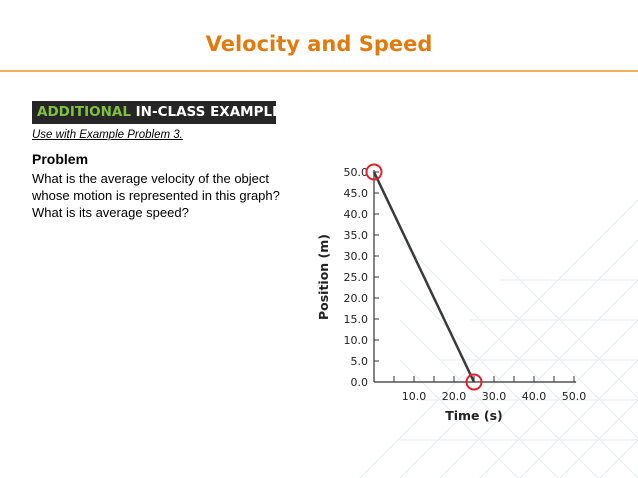 The image size is (638, 478). What do you see at coordinates (356, 340) in the screenshot?
I see `y-tick-label: 10.0` at bounding box center [356, 340].